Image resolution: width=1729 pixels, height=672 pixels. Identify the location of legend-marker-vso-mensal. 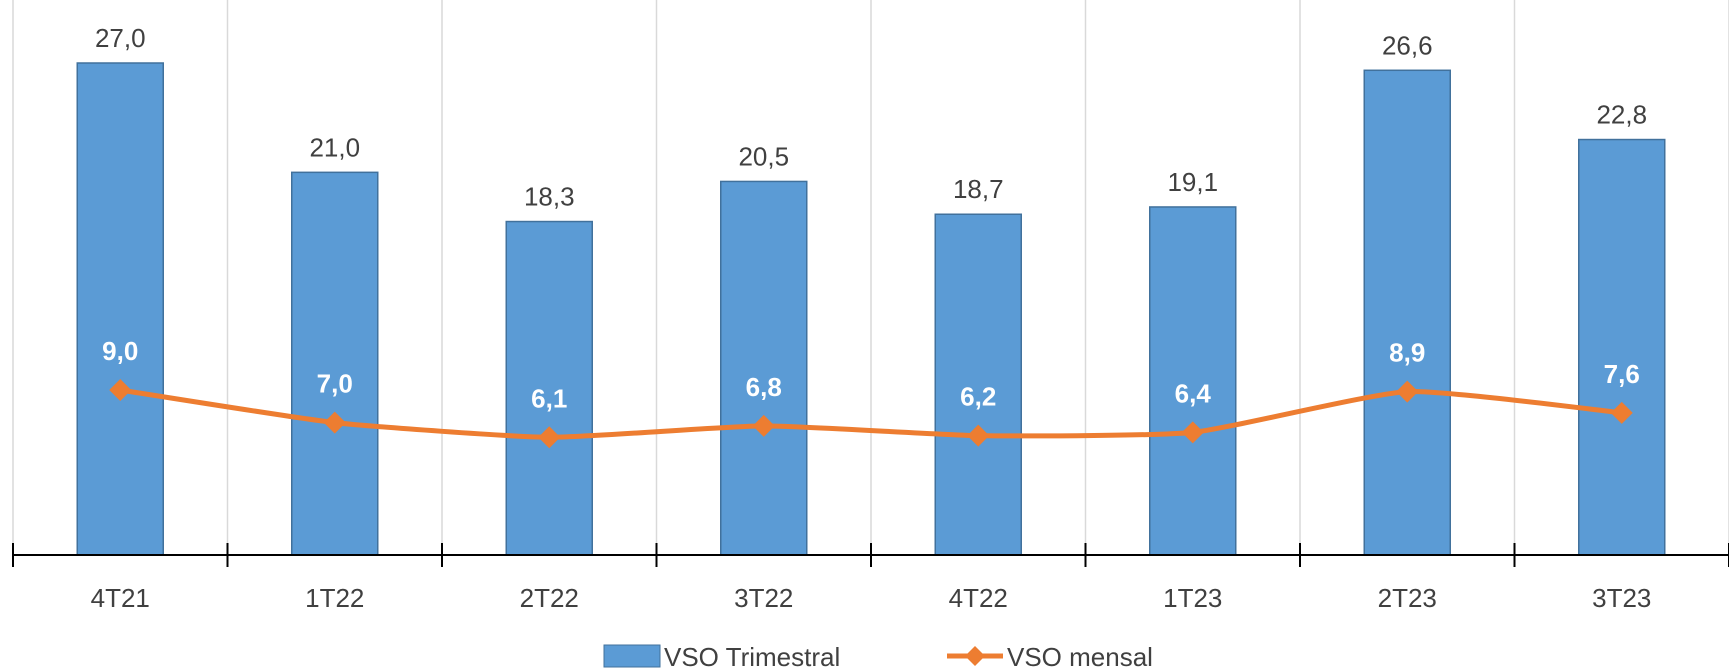
(975, 656).